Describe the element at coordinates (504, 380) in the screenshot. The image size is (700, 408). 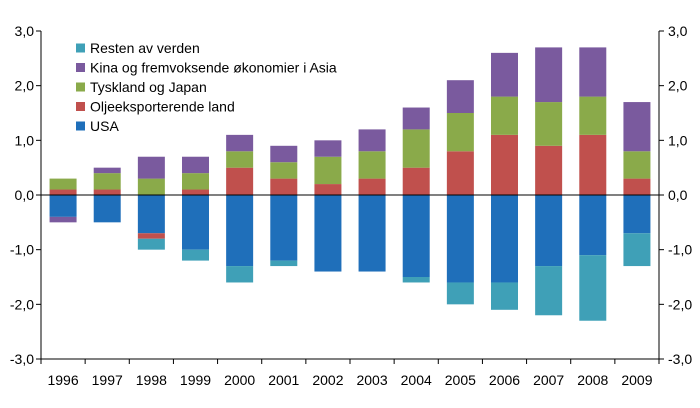
I see `x-tick-label-2006: 2006` at that location.